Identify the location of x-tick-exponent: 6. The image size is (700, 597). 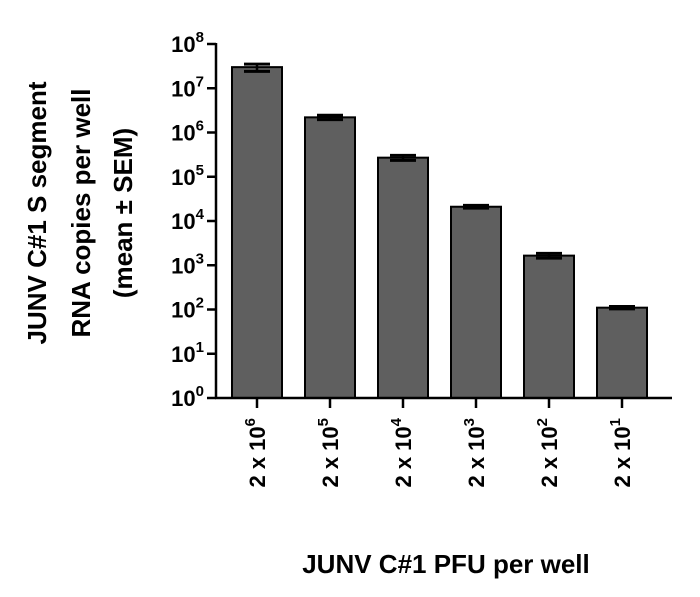
(250, 422).